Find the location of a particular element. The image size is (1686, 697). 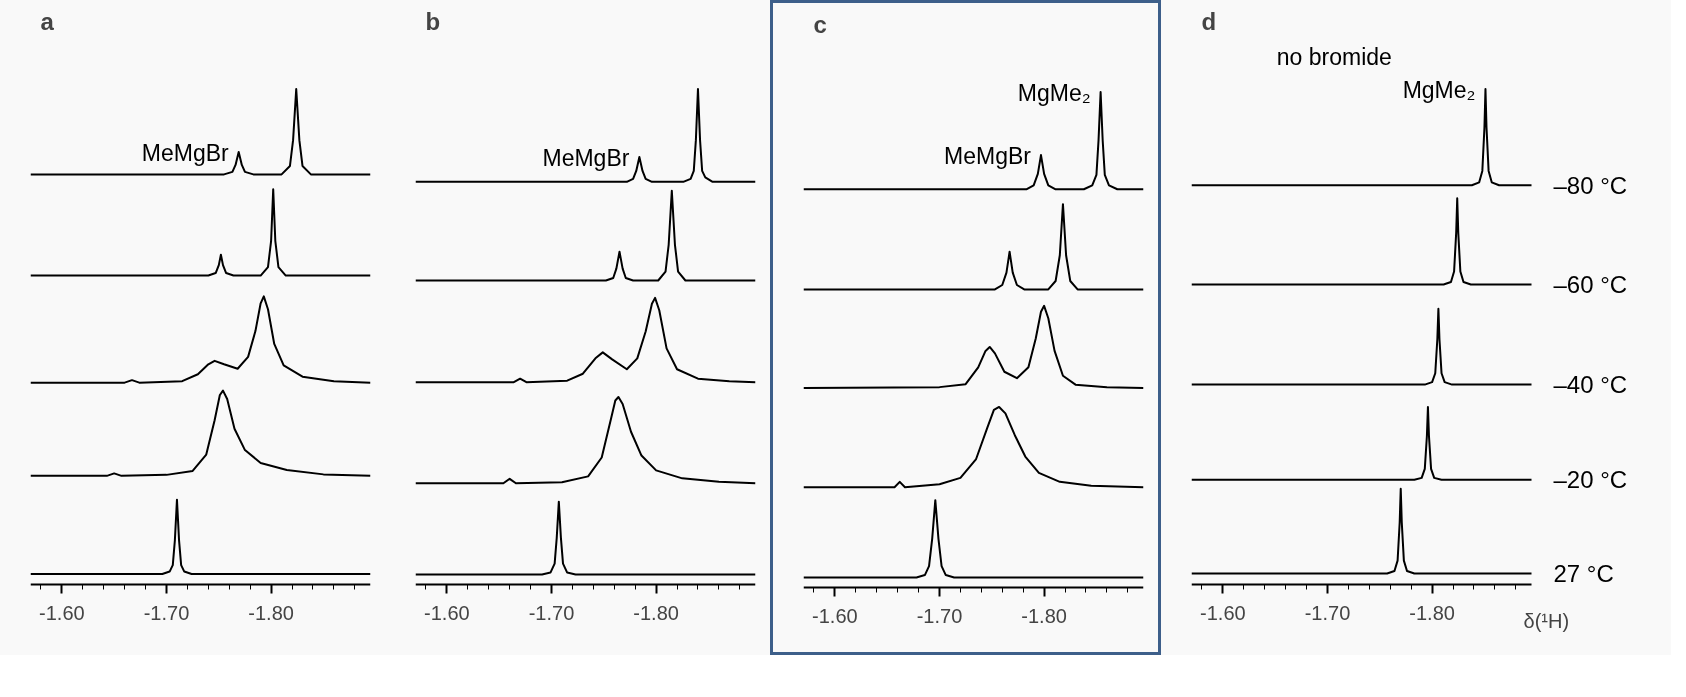

series-label: –60 °C is located at coordinates (1590, 284).